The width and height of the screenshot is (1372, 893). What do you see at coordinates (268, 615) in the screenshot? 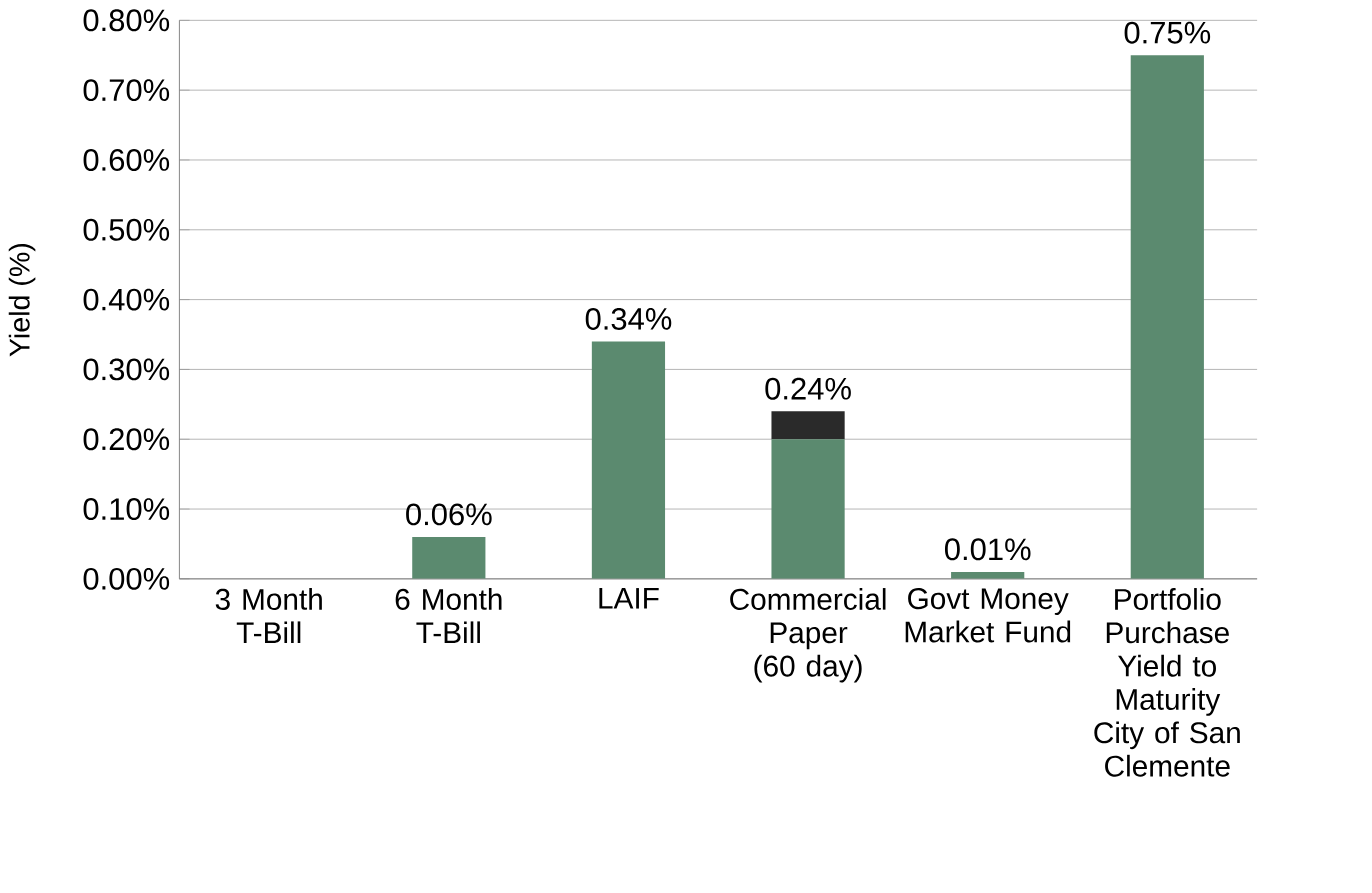
I see `x-tick-label: 3 Month T-Bill` at bounding box center [268, 615].